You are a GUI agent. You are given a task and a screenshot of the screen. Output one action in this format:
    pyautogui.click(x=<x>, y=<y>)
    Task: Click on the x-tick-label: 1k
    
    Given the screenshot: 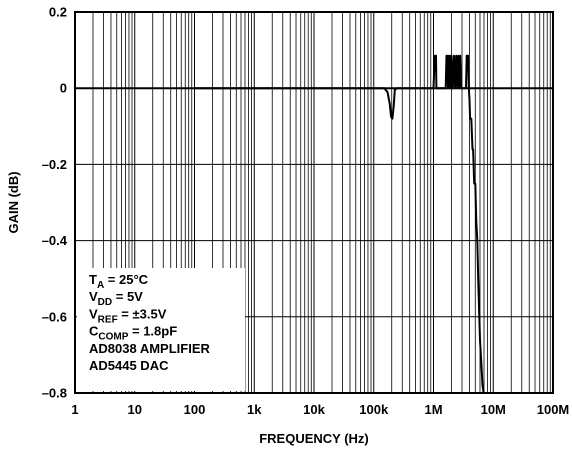 What is the action you would take?
    pyautogui.click(x=254, y=409)
    